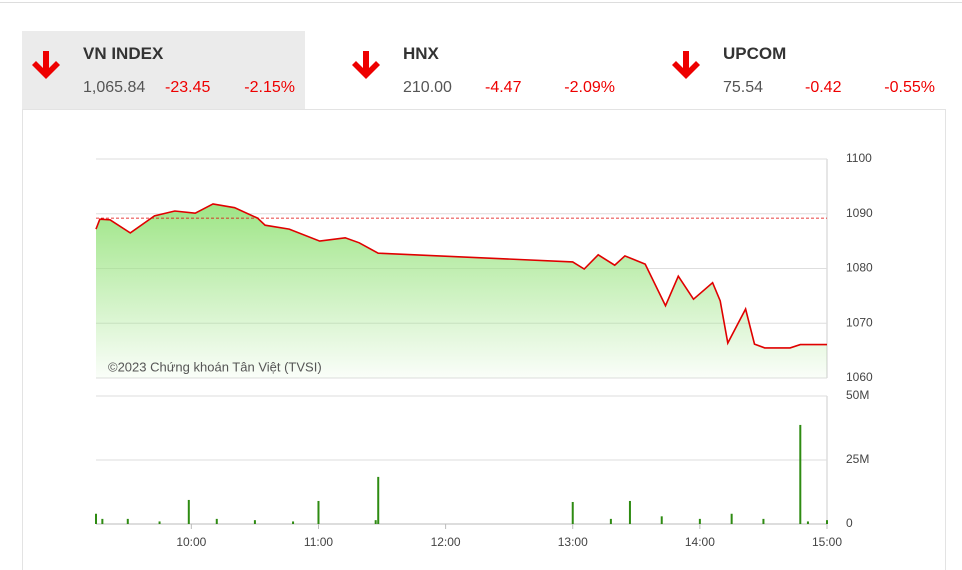  What do you see at coordinates (483, 70) in the screenshot?
I see `ticker: HNX 210.00 -4.47 -2.09%` at bounding box center [483, 70].